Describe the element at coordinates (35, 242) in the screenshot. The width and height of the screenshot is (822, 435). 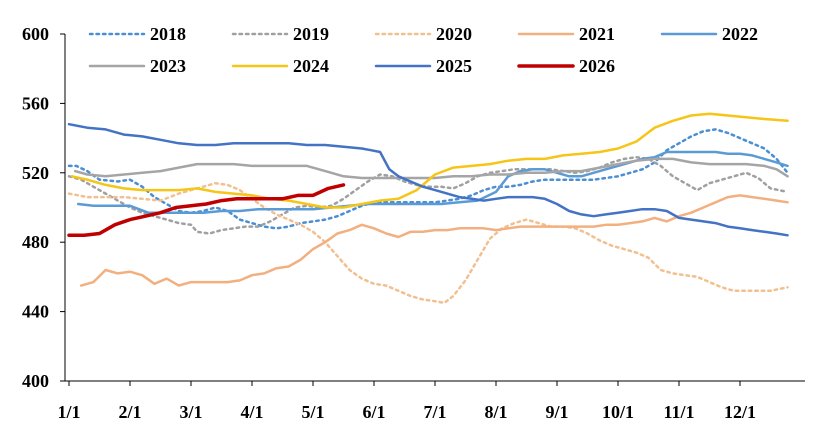
I see `y-tick-label: 480` at that location.